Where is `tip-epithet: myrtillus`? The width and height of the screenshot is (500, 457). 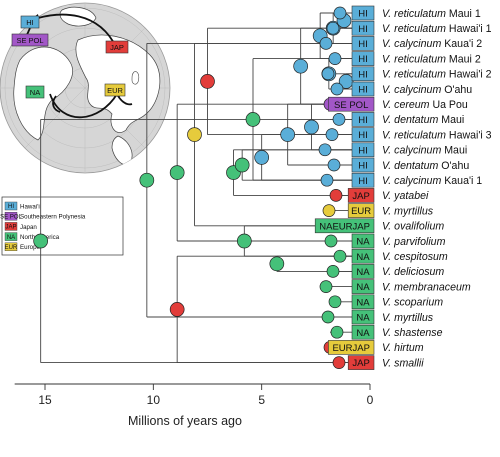
tip-epithet: myrtillus is located at coordinates (414, 211).